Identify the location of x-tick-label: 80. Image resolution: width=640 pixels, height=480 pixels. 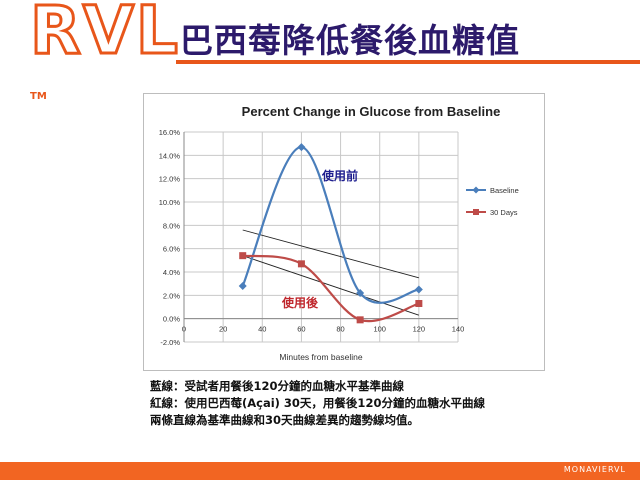
(340, 329).